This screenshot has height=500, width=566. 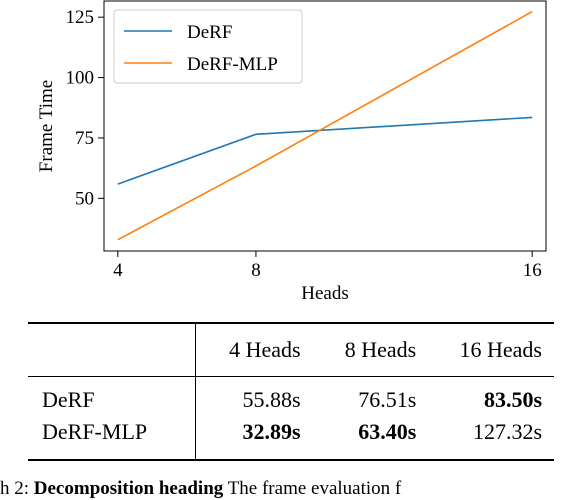 I want to click on row-cell: 63.40s, so click(x=387, y=431).